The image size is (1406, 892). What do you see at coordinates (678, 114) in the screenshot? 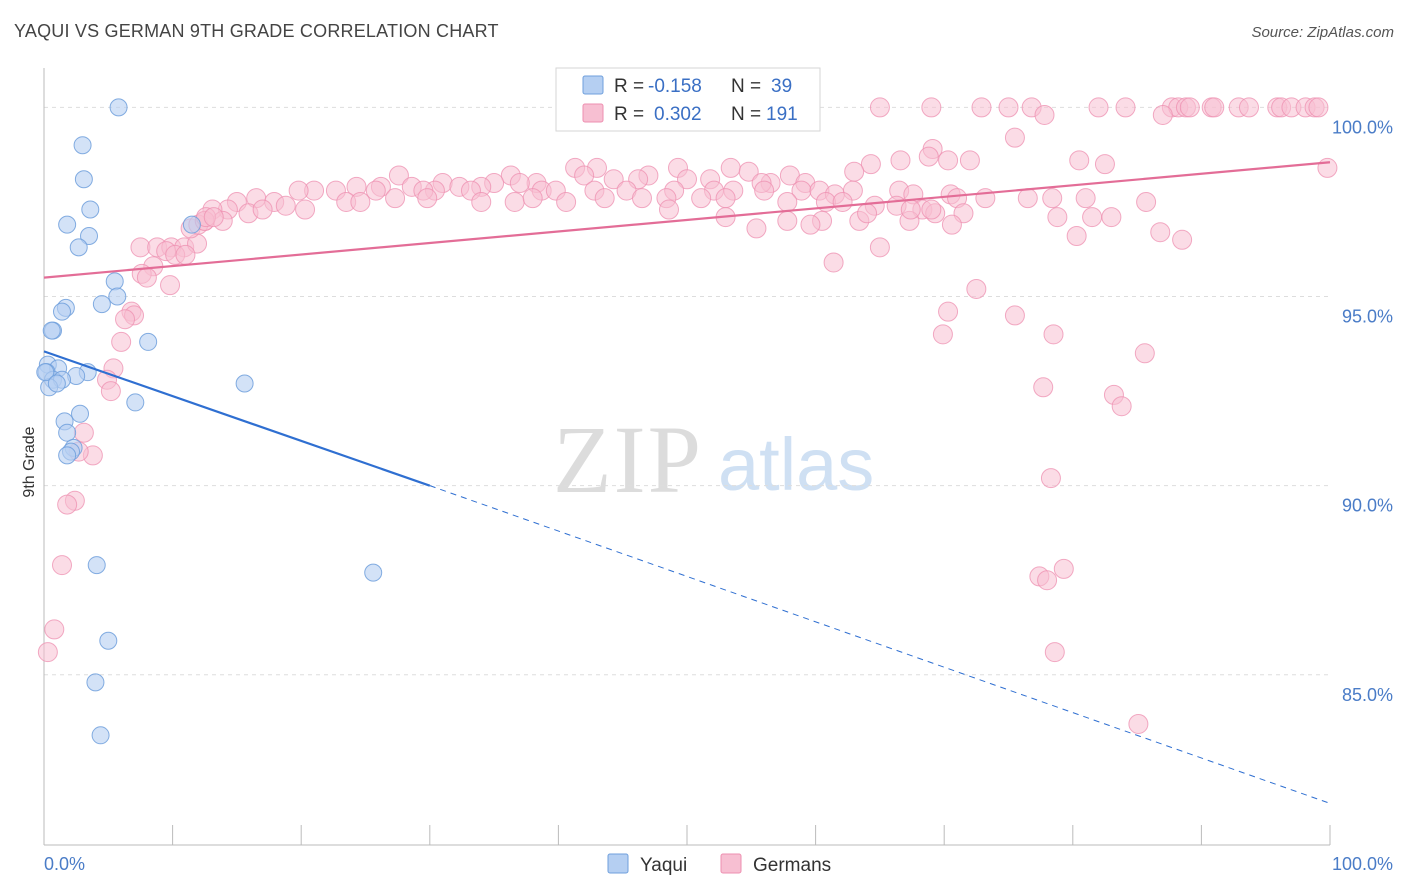
I see `legend-r-value-german: 0.302` at bounding box center [678, 114].